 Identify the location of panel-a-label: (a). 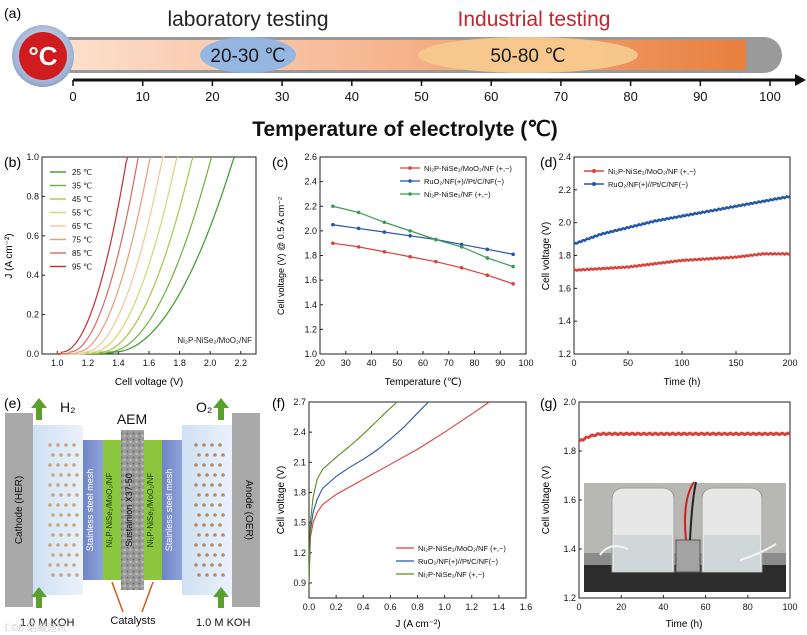
(12, 13).